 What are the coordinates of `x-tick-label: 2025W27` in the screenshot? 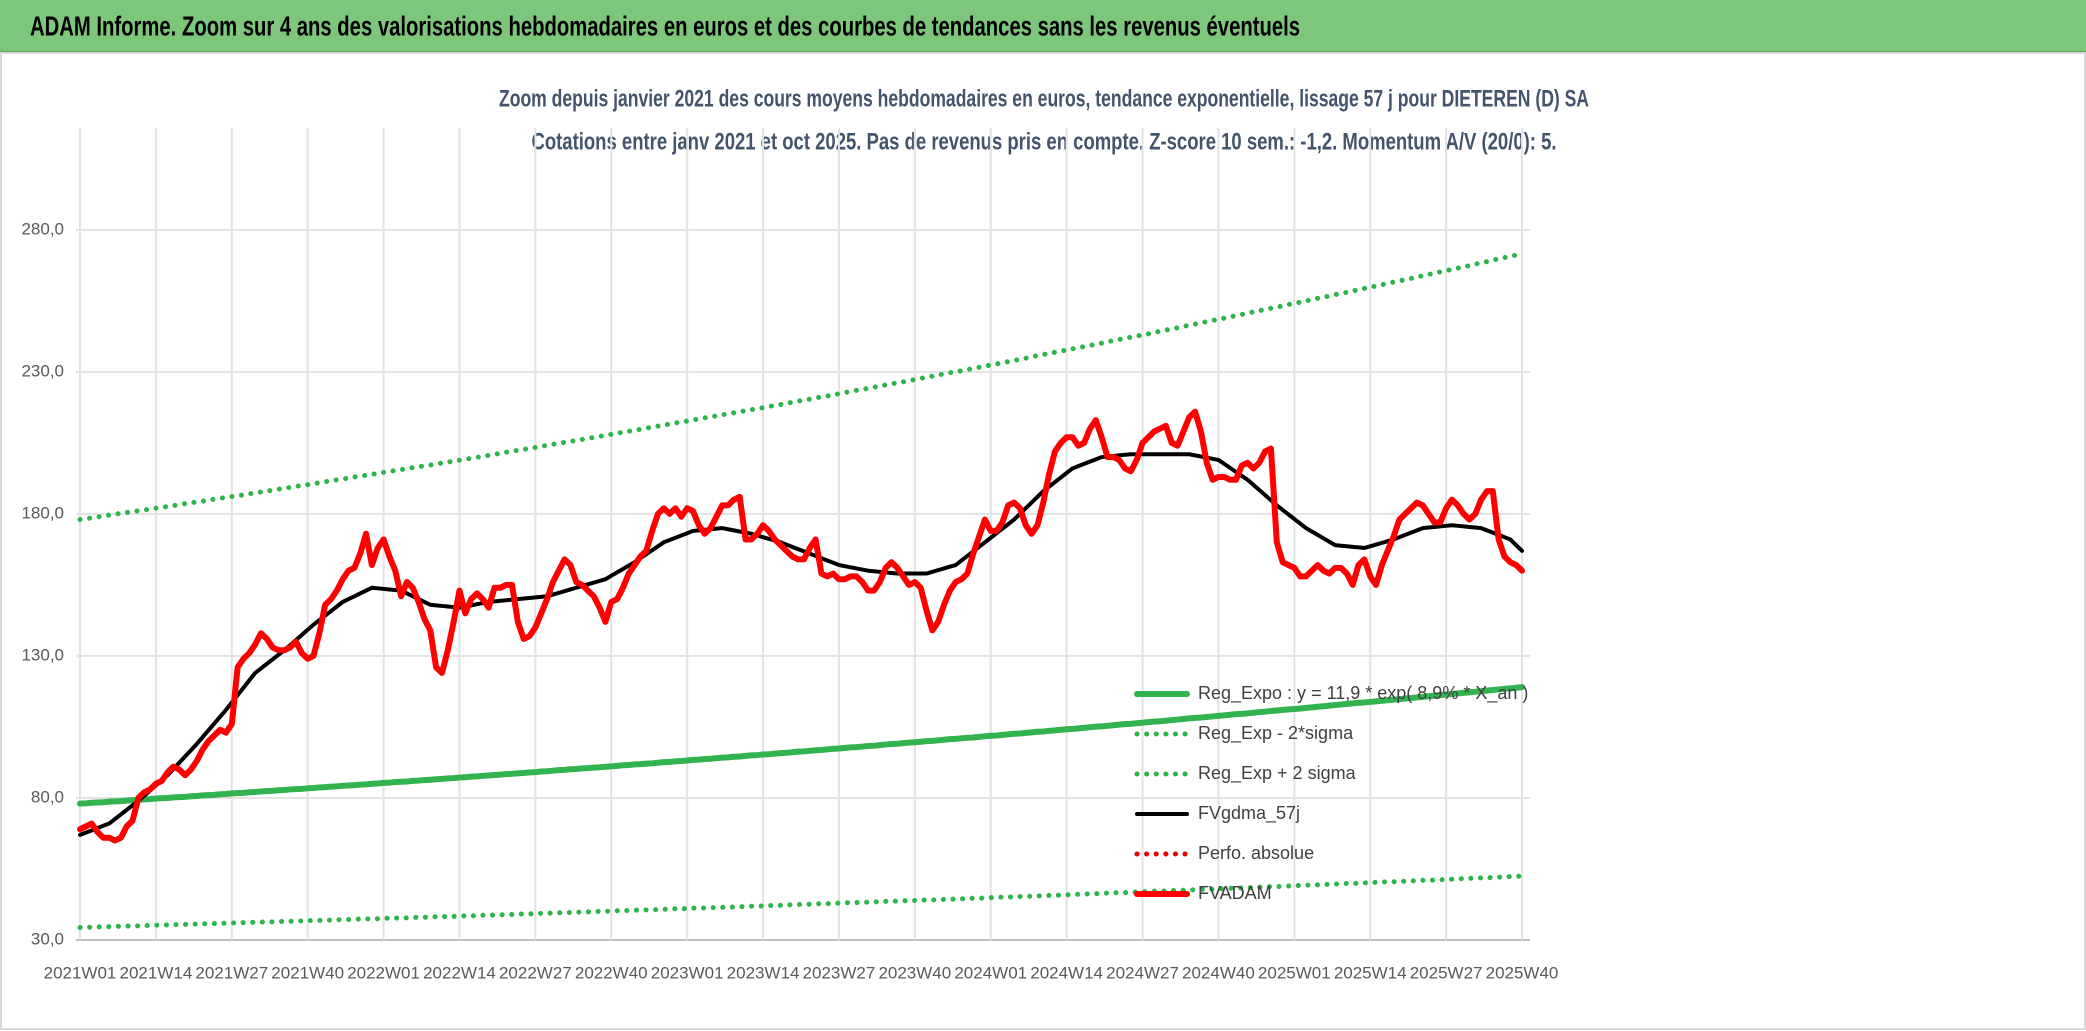 It's located at (1446, 972).